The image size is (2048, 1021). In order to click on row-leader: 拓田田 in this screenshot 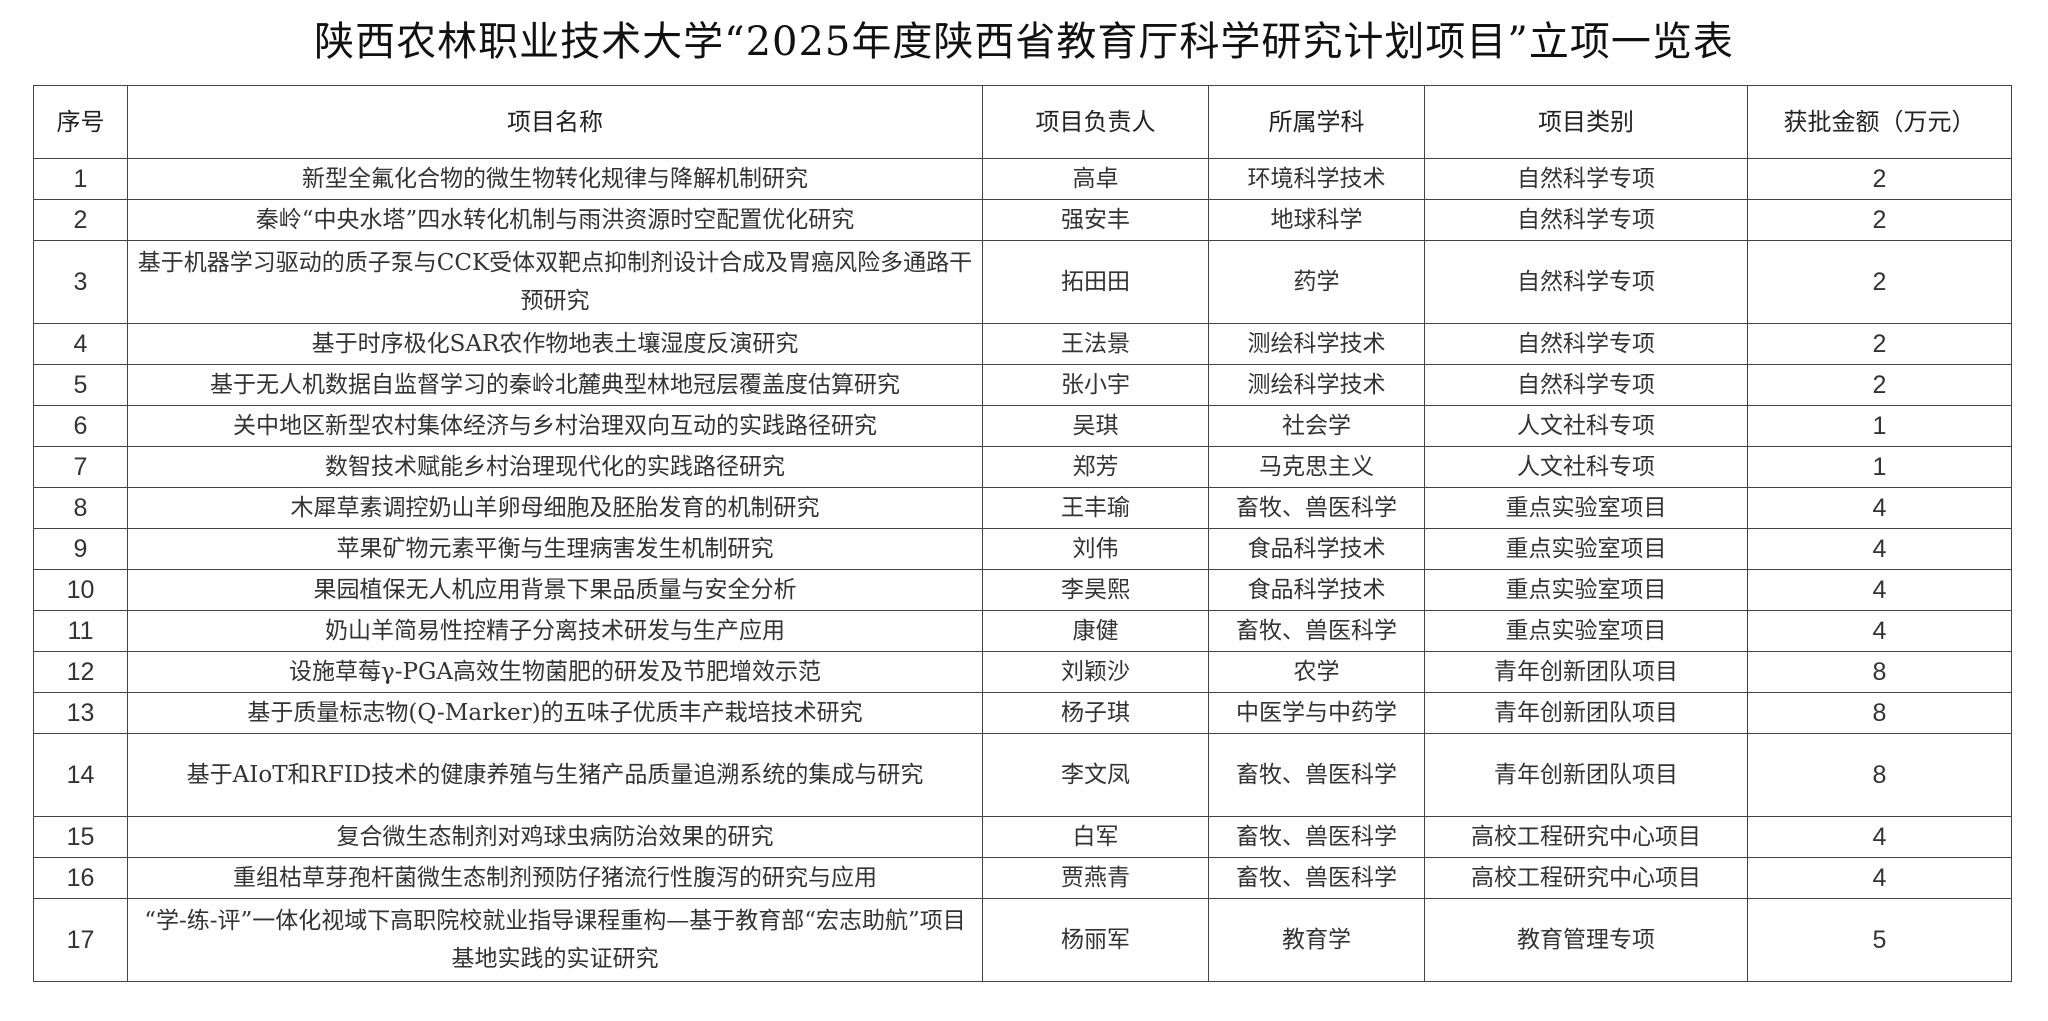, I will do `click(1095, 282)`.